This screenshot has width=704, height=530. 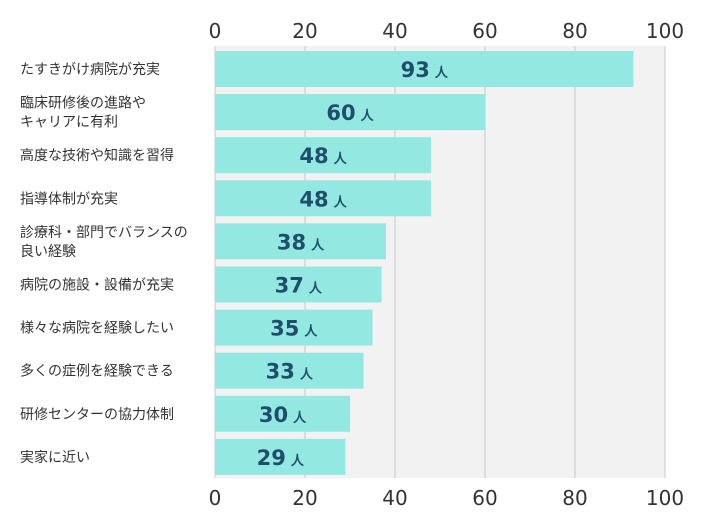 I want to click on value-unit-2: 人, so click(x=341, y=159).